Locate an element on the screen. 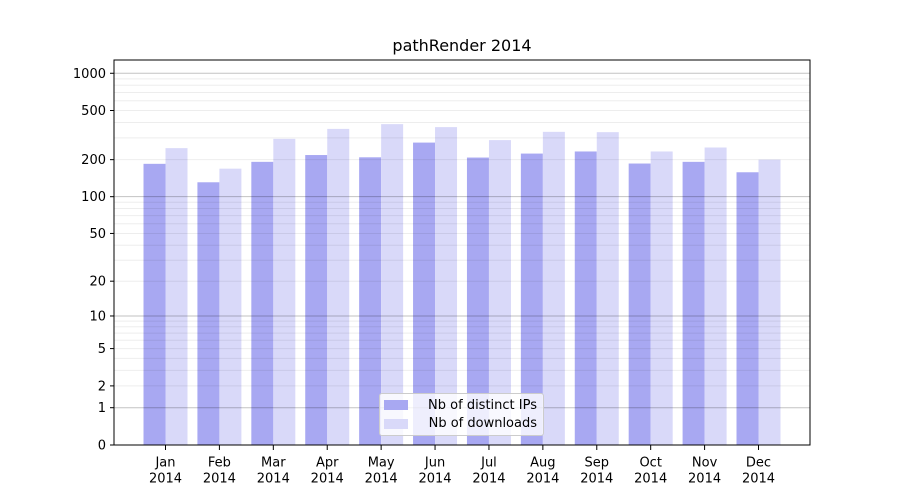 This screenshot has height=500, width=900. y-tick-label: 200 is located at coordinates (93, 160).